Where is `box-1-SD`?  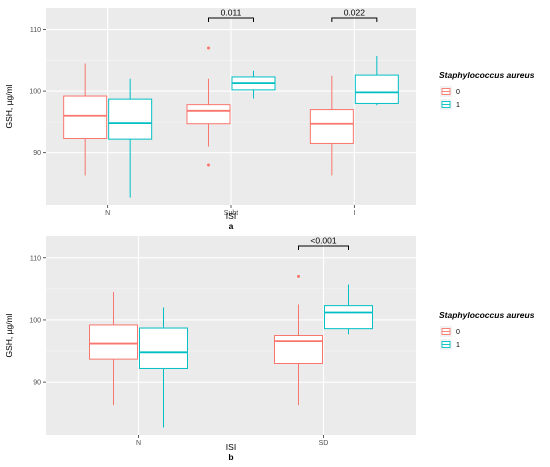
box-1-SD is located at coordinates (348, 309).